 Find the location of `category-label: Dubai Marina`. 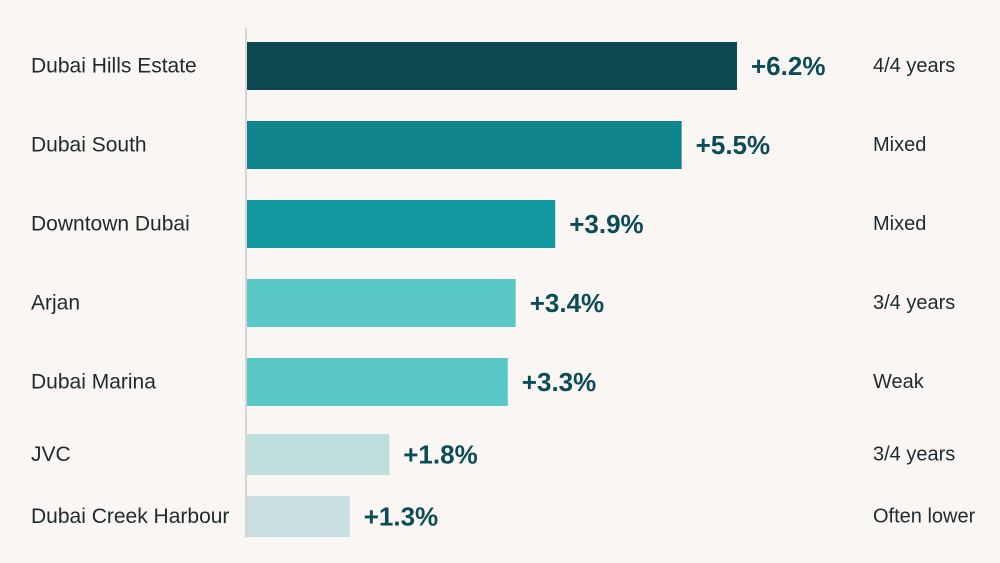

category-label: Dubai Marina is located at coordinates (93, 382).